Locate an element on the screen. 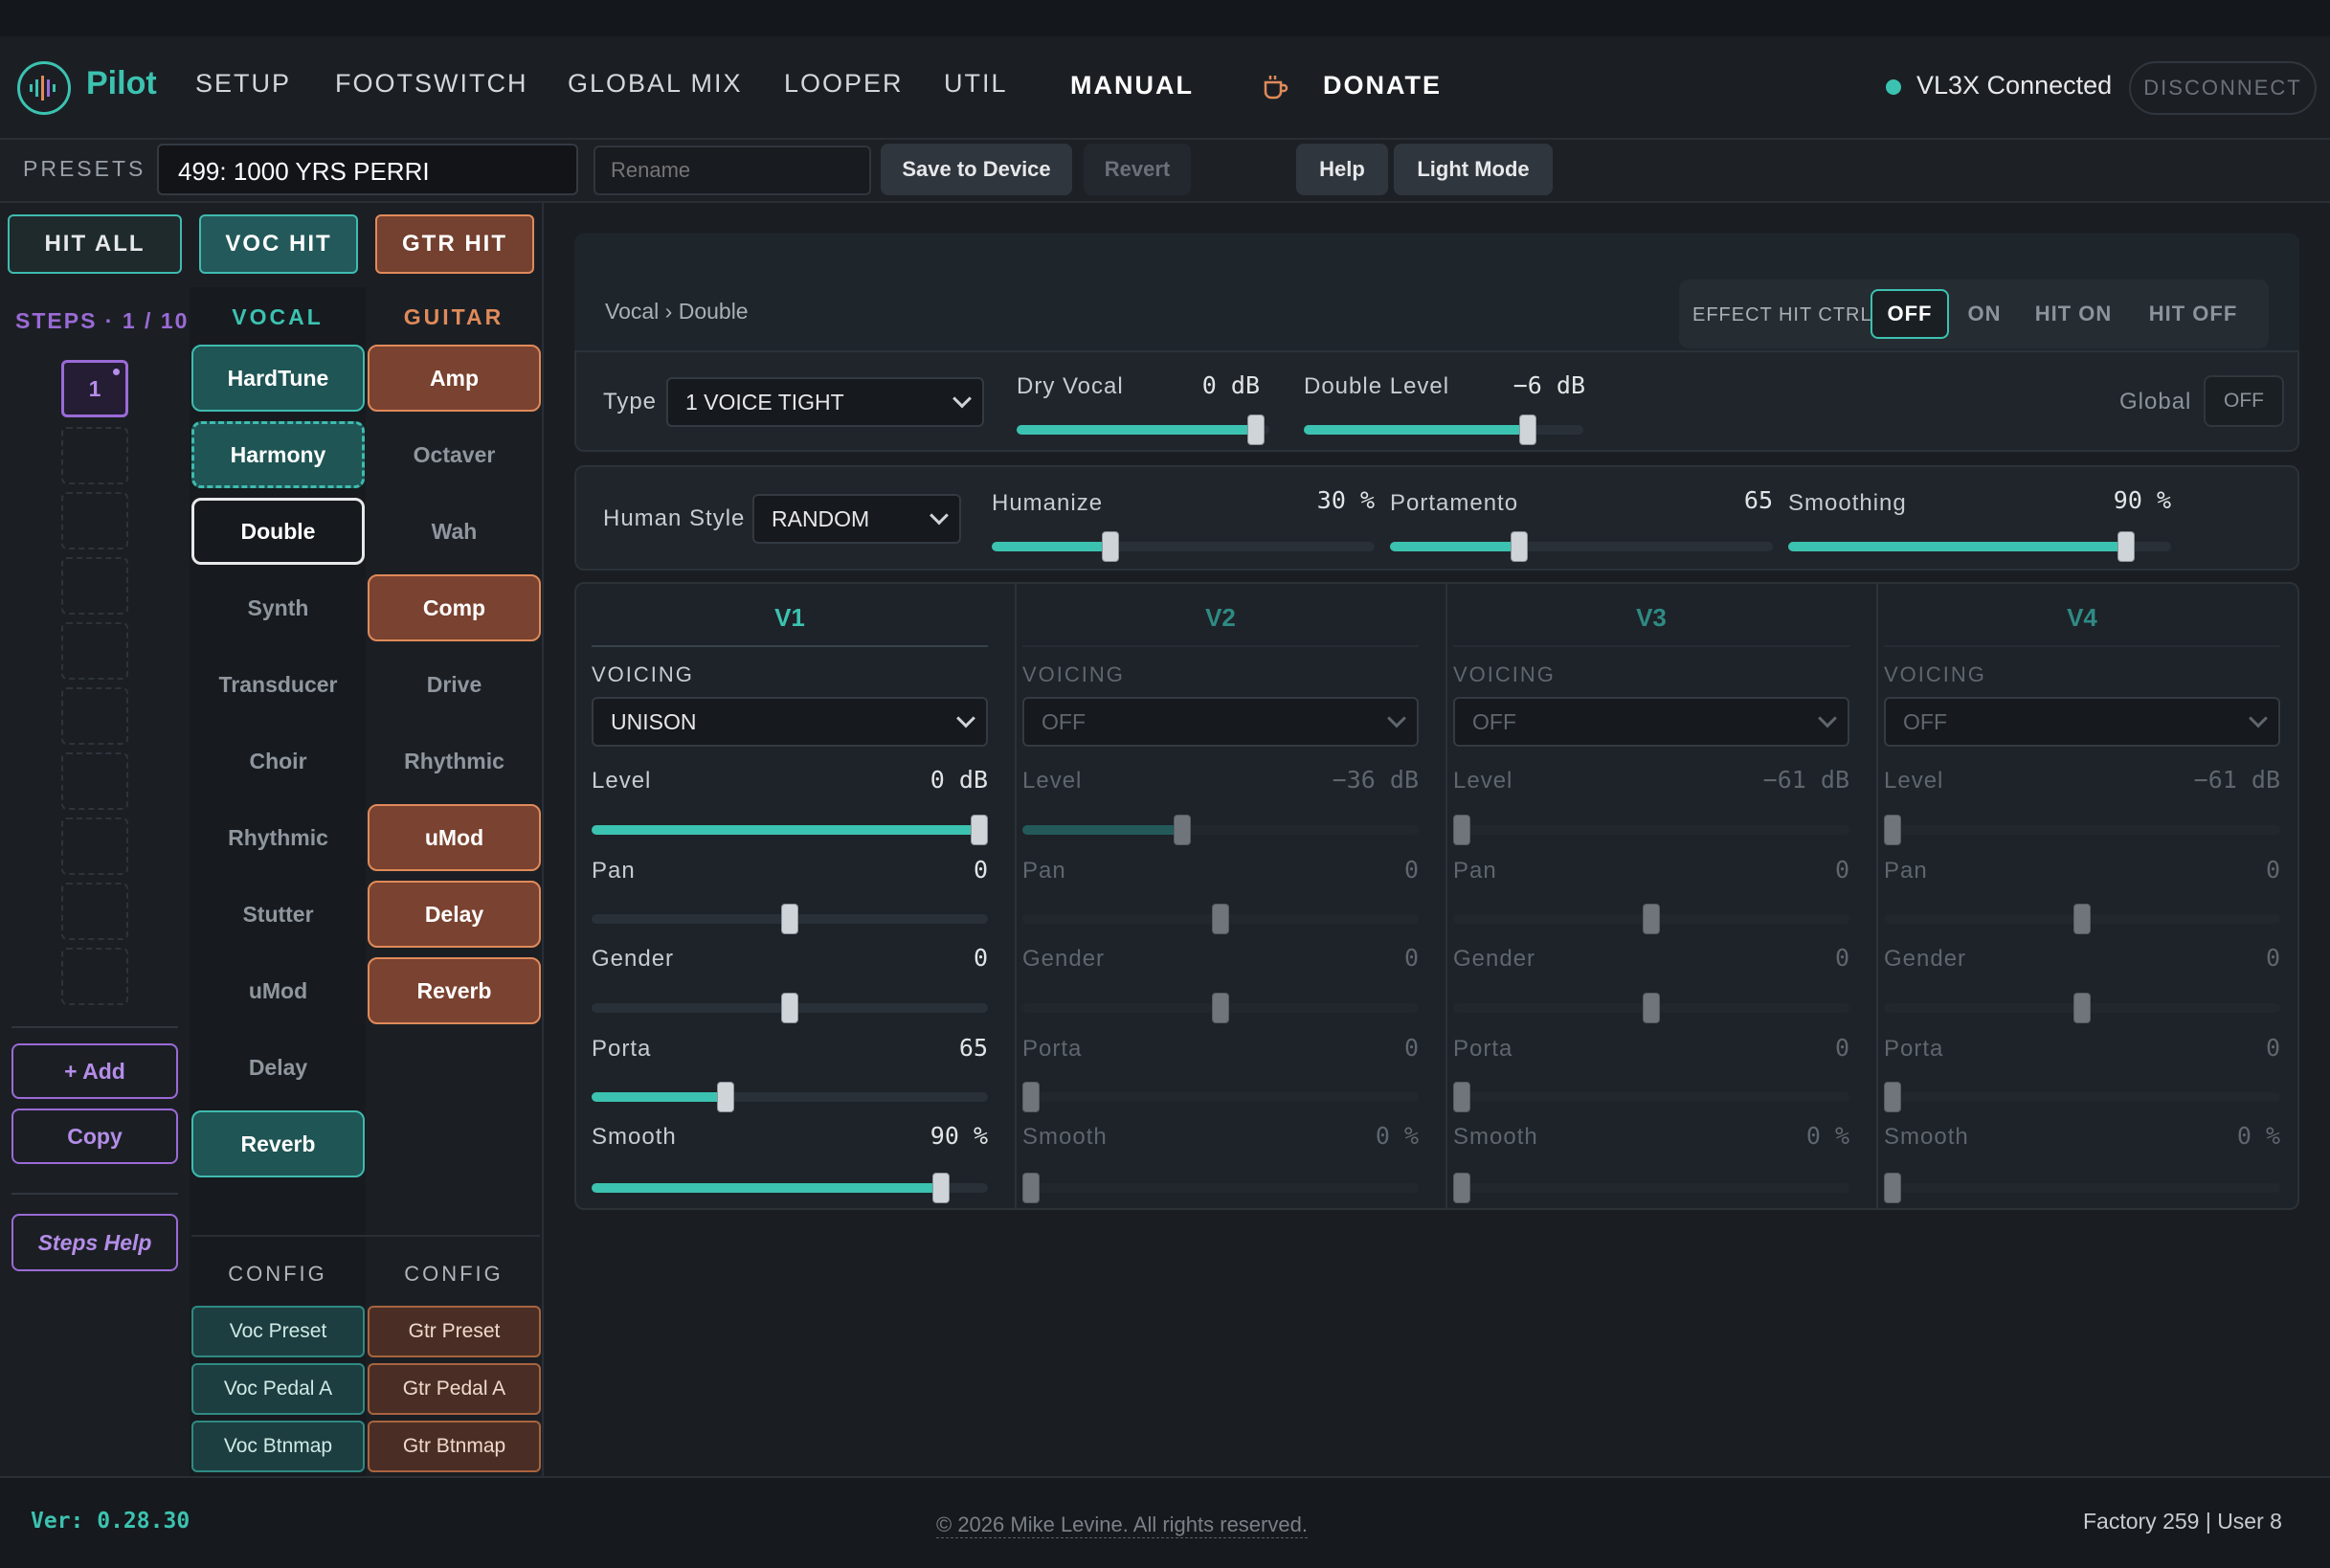  vocal-effect-umod: uMod is located at coordinates (278, 990).